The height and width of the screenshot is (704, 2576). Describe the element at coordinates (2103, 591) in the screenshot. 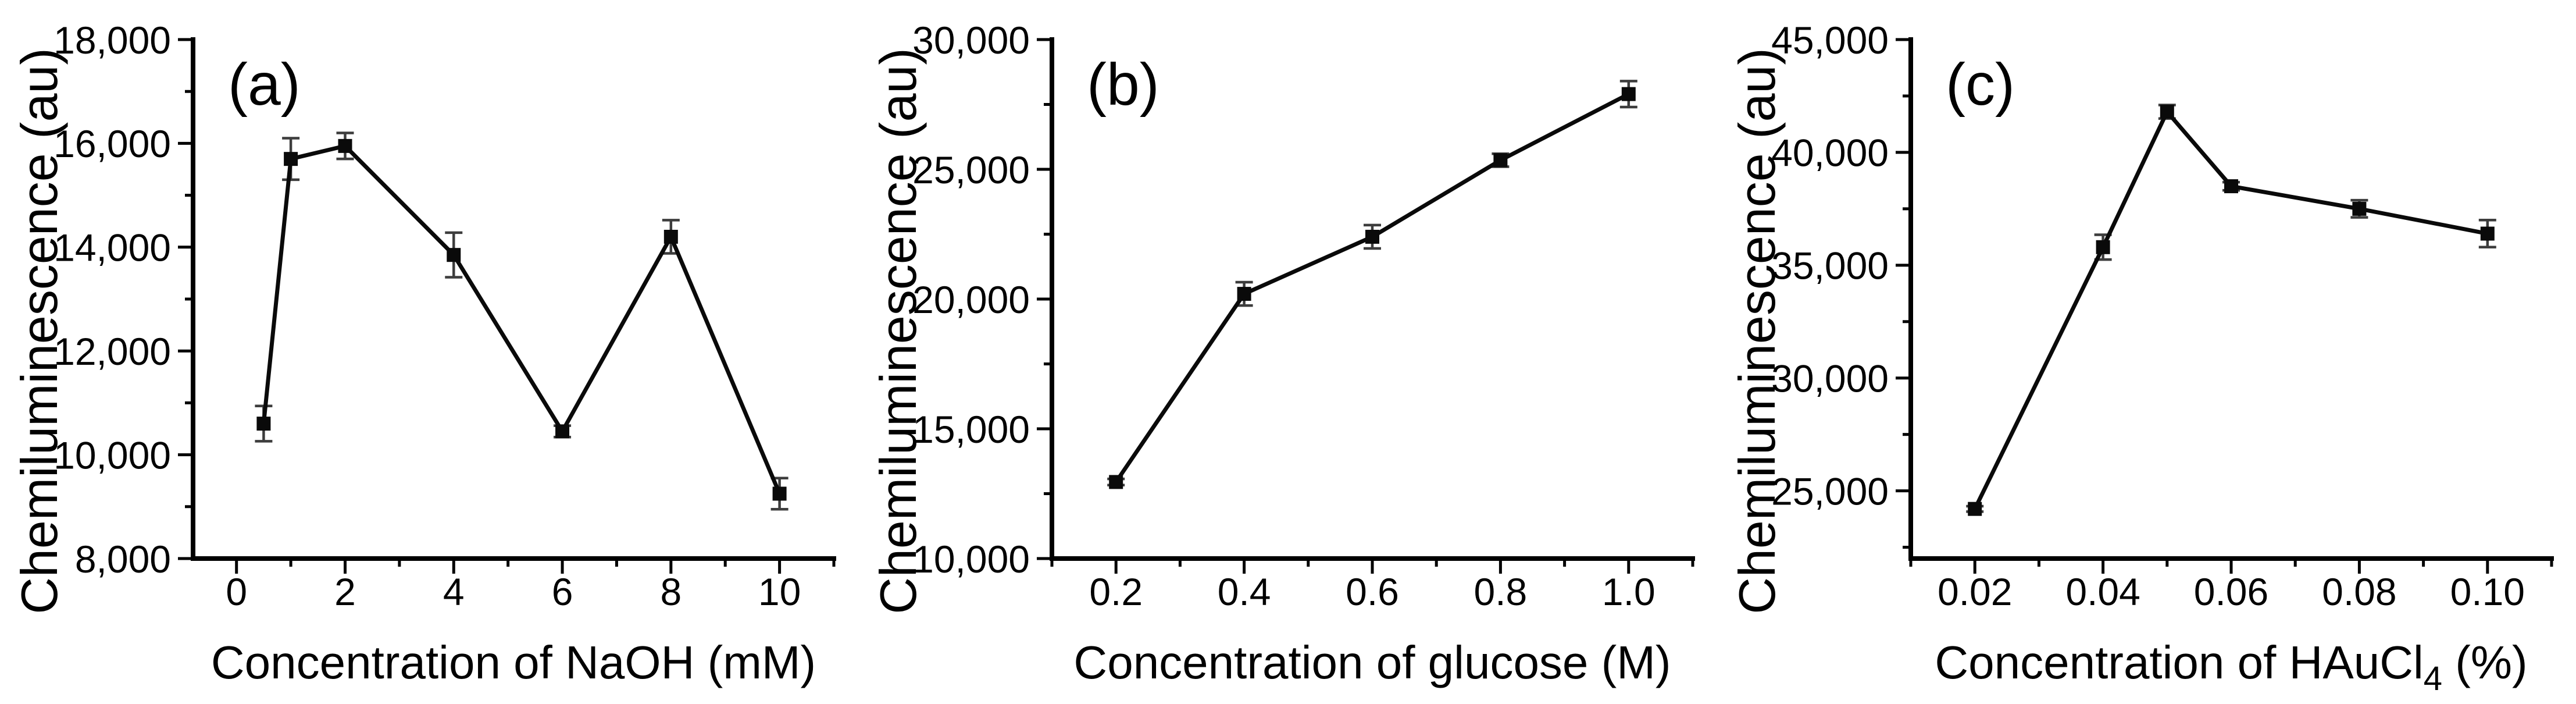

I see `x-tick-label: 0.04` at that location.